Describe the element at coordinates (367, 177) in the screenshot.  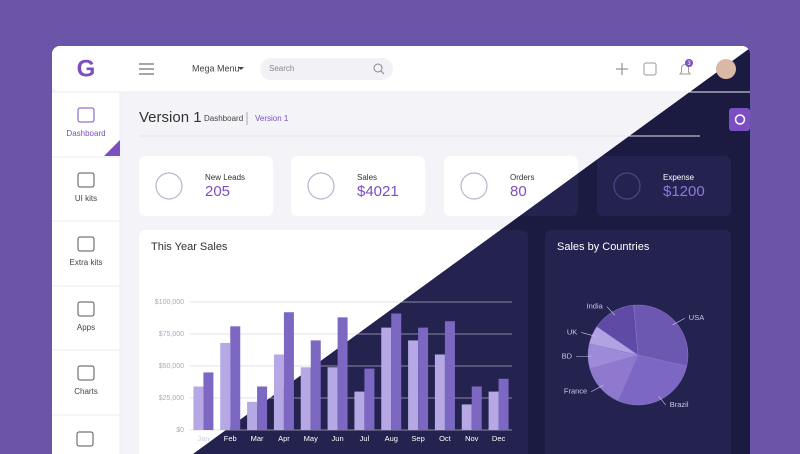
I see `stat-label: Sales` at that location.